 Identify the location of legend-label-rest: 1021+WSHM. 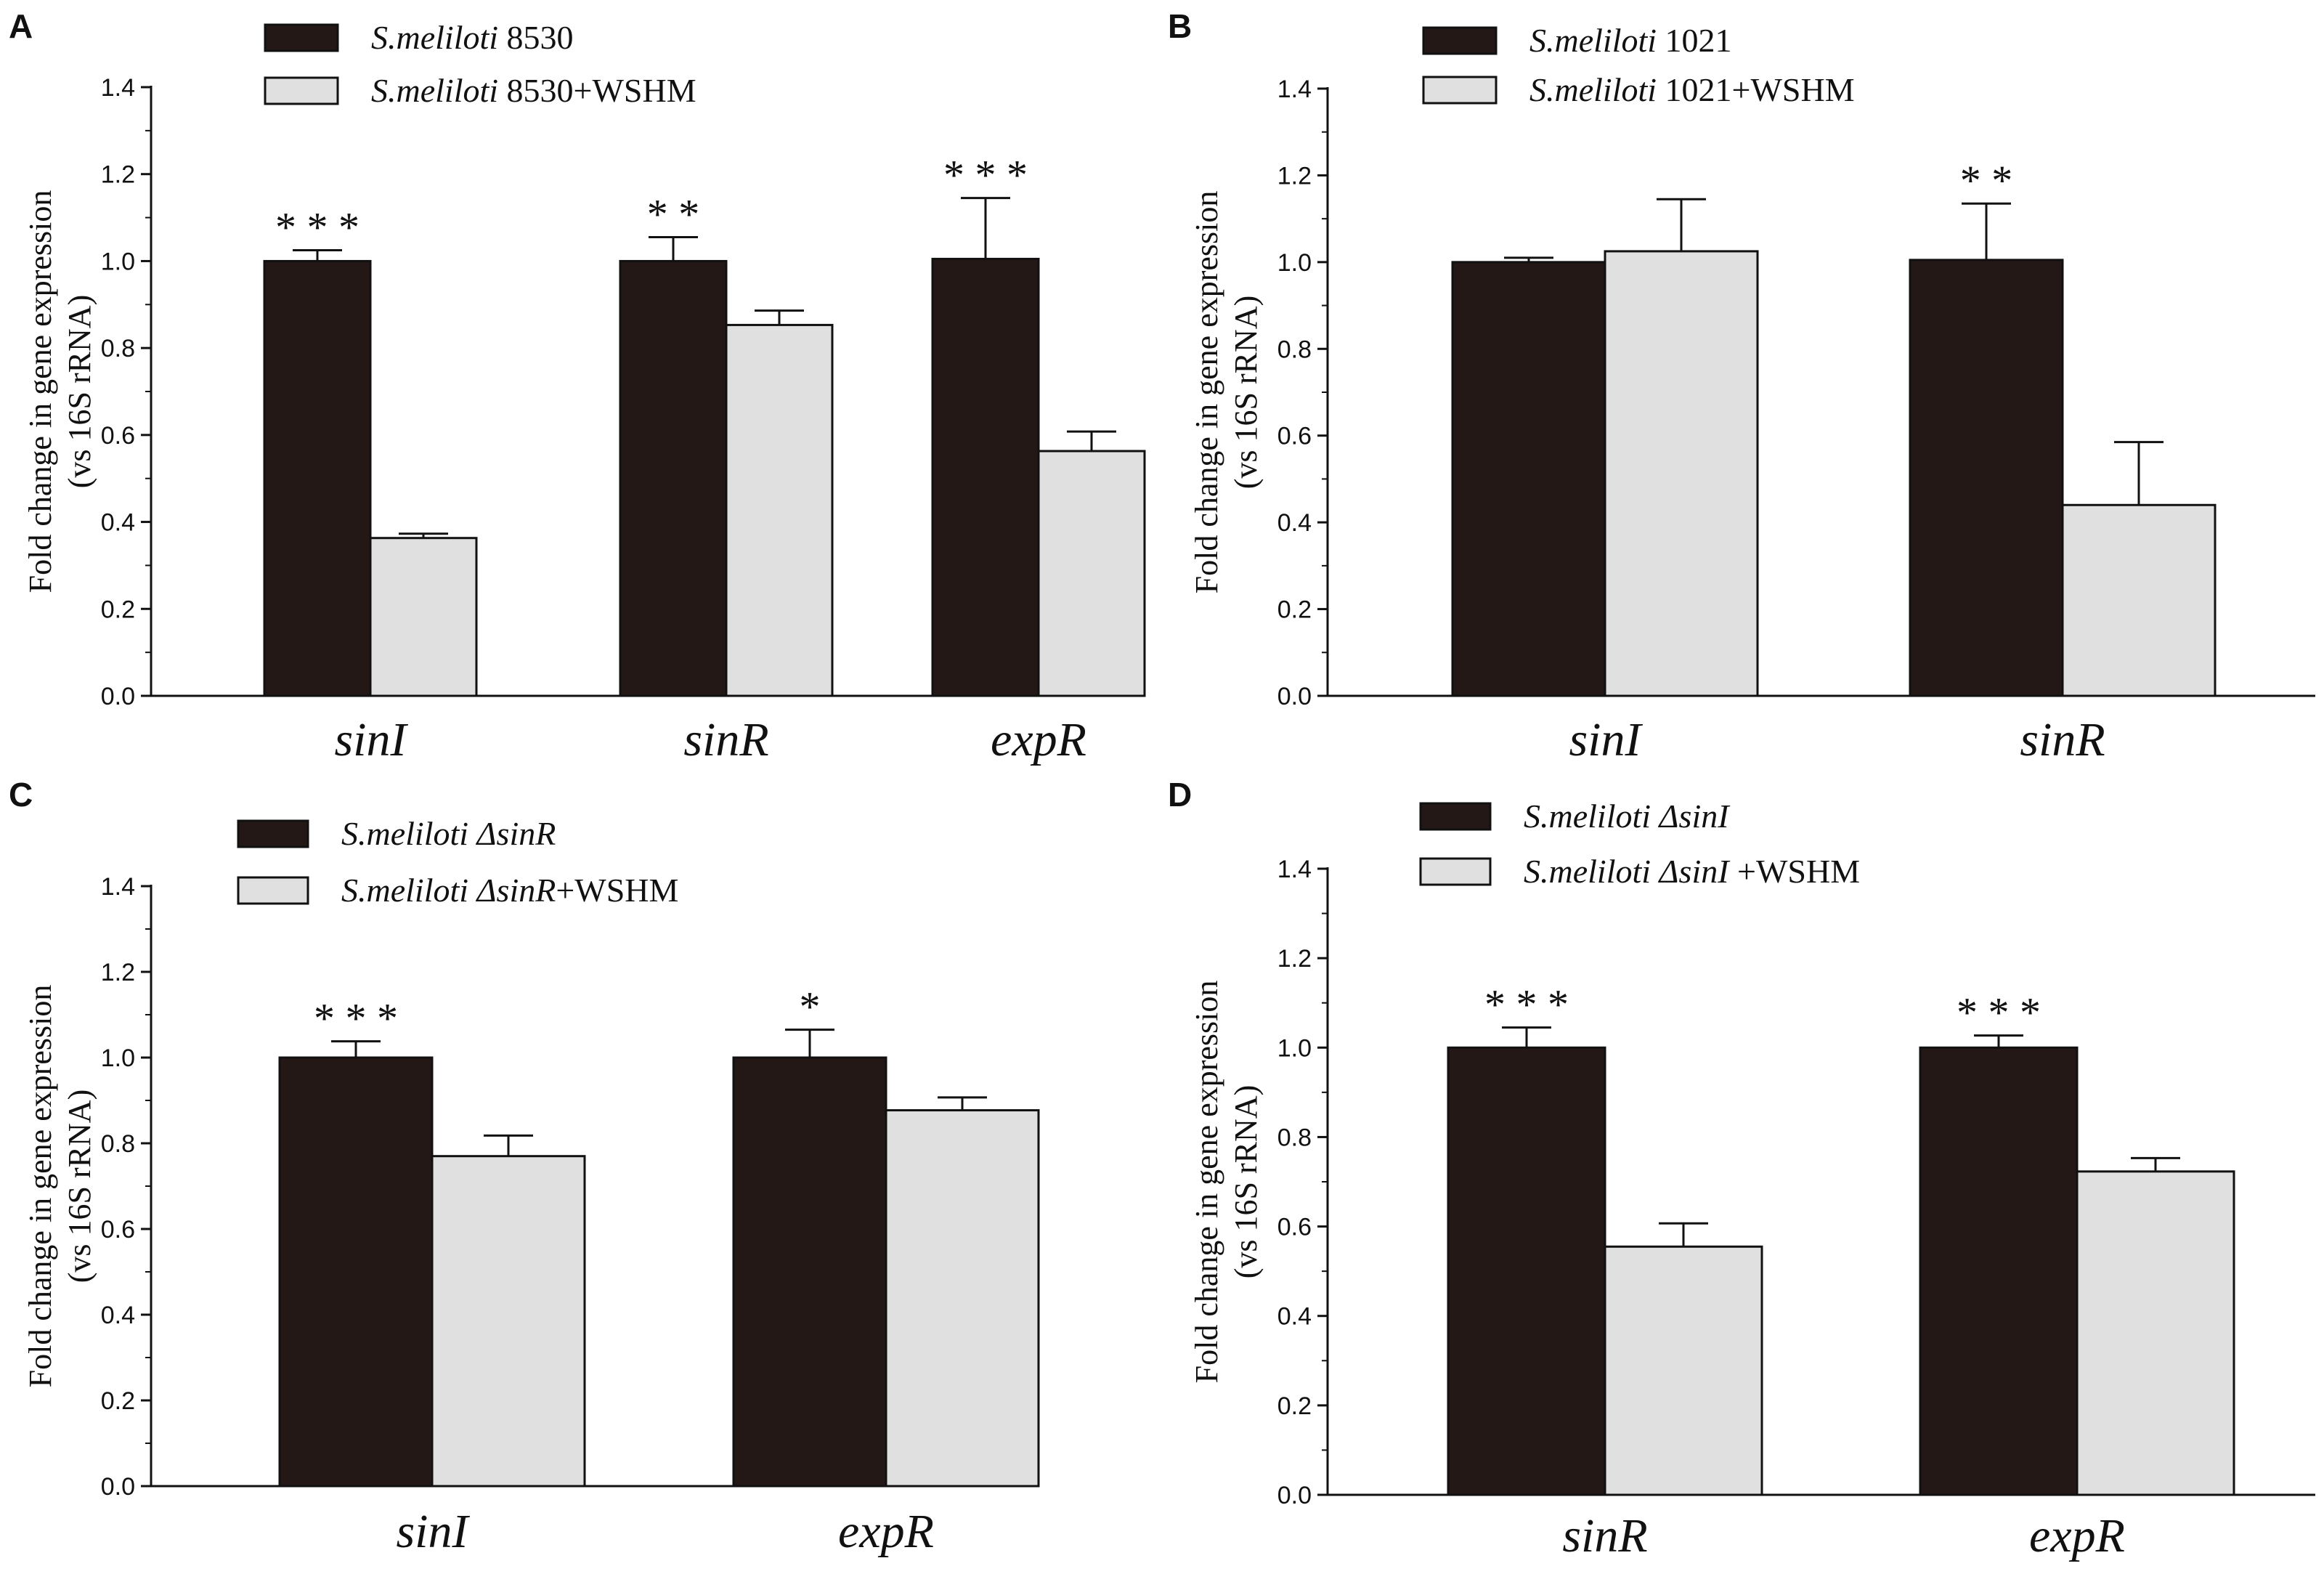
(1756, 89).